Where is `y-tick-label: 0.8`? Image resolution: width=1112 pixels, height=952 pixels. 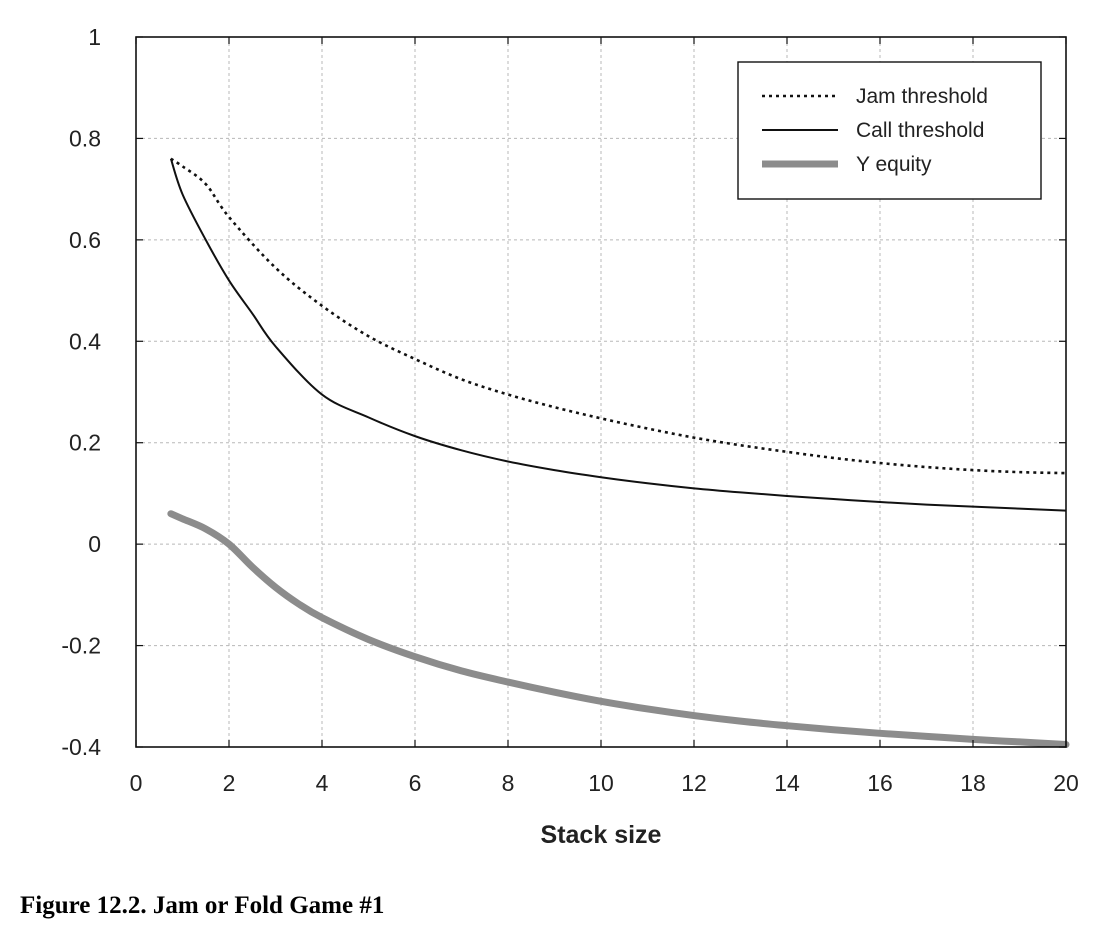 y-tick-label: 0.8 is located at coordinates (85, 138).